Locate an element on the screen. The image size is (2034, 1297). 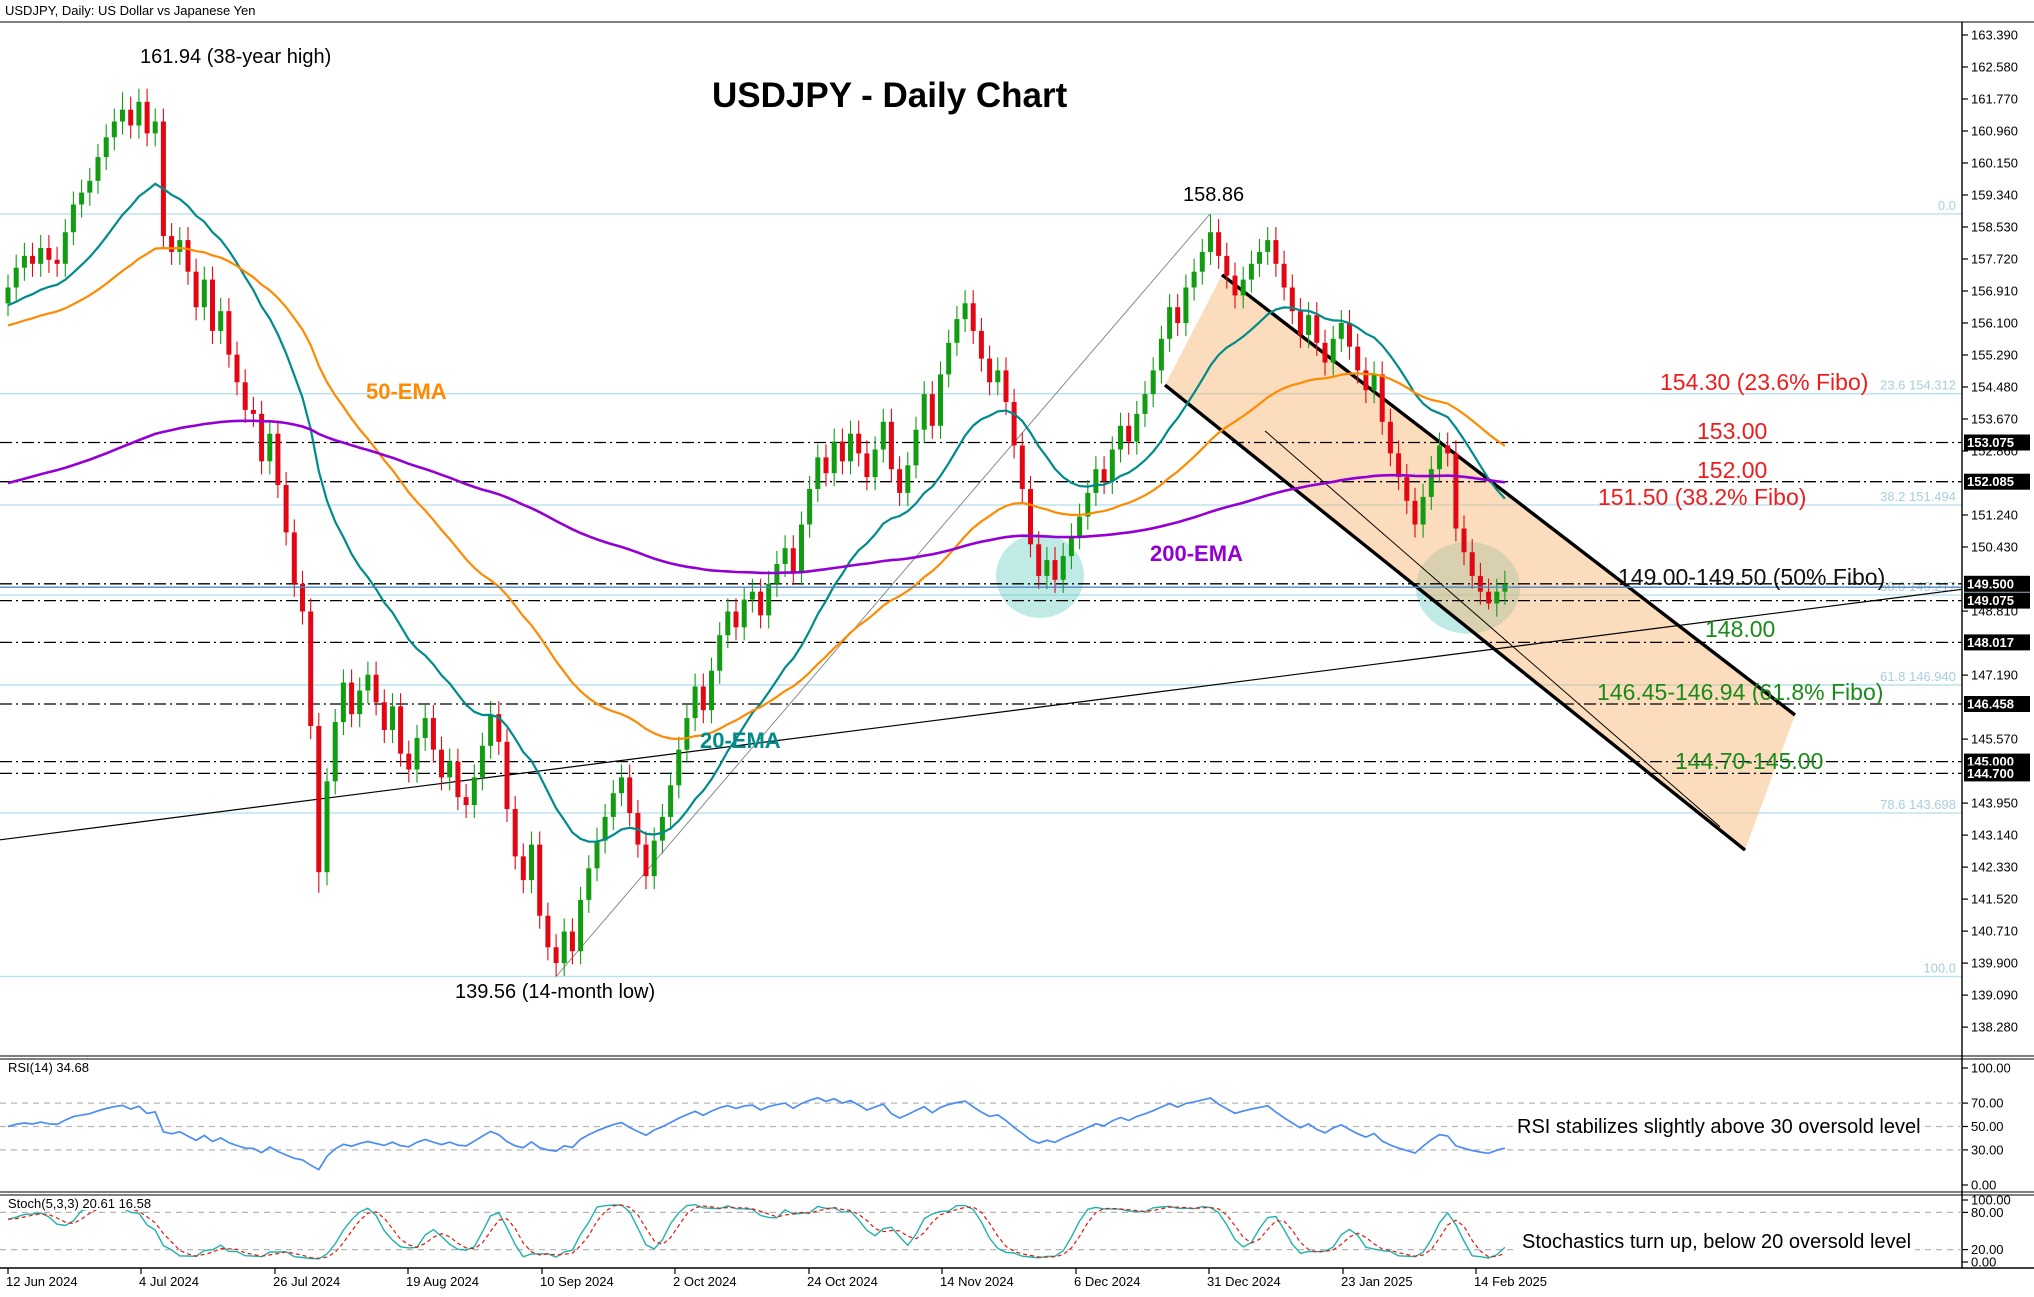
rsi-line is located at coordinates (756, 1133).